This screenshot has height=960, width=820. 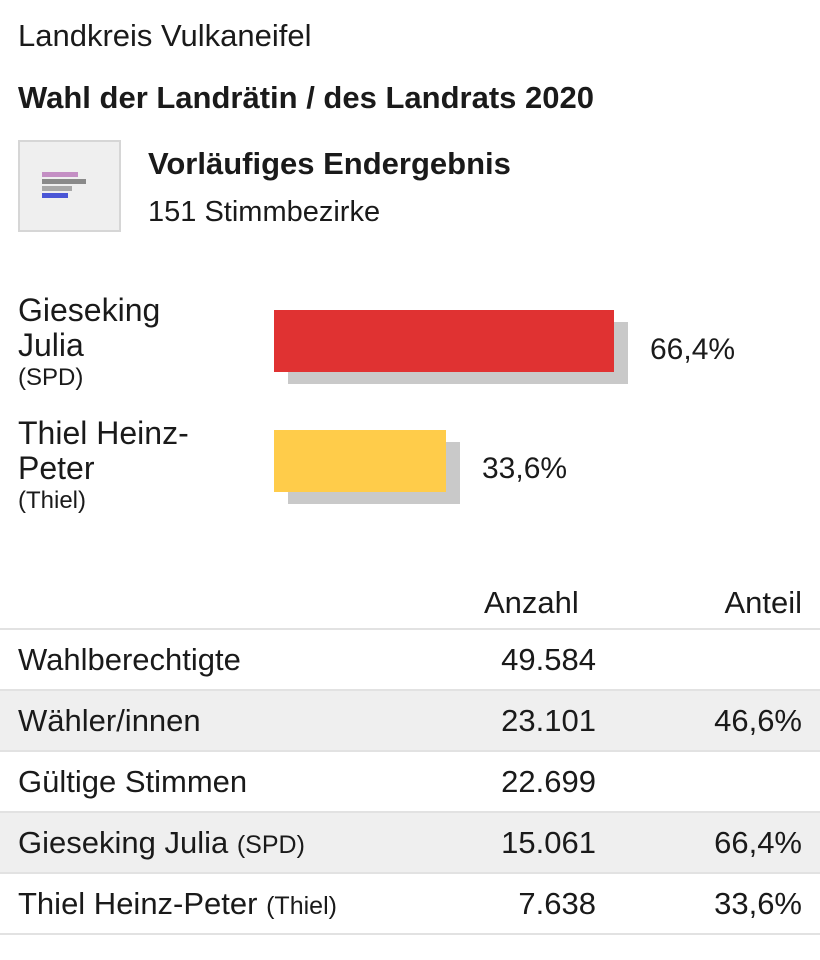 What do you see at coordinates (525, 468) in the screenshot?
I see `bar-value-label: 33,6%` at bounding box center [525, 468].